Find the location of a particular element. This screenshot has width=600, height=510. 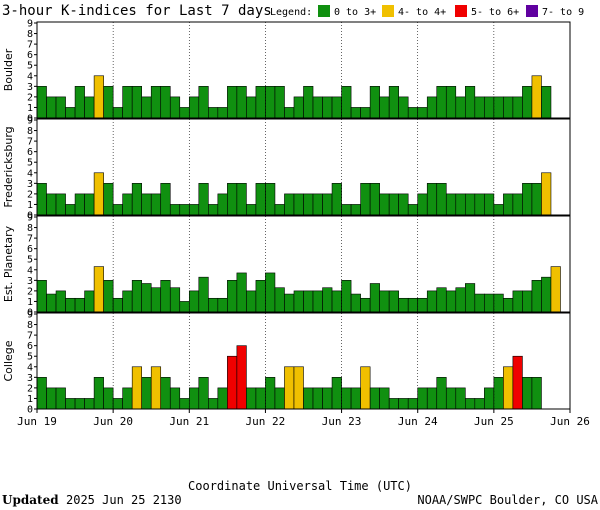

y-tick-label: 0 is located at coordinates (30, 410).